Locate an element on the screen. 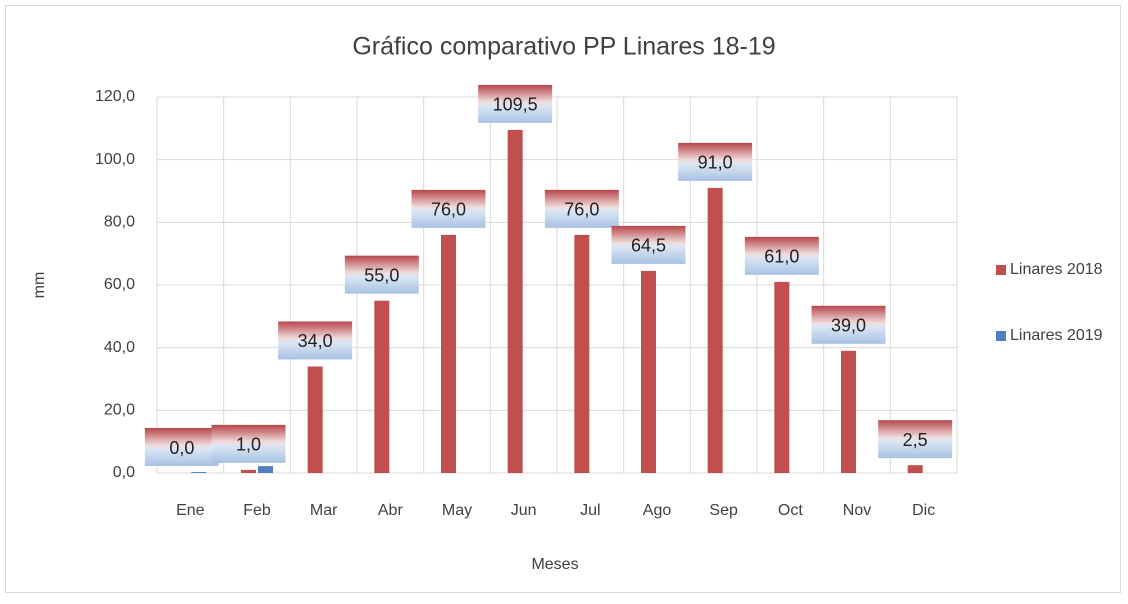 The image size is (1128, 604). x-tick-label: Nov is located at coordinates (857, 510).